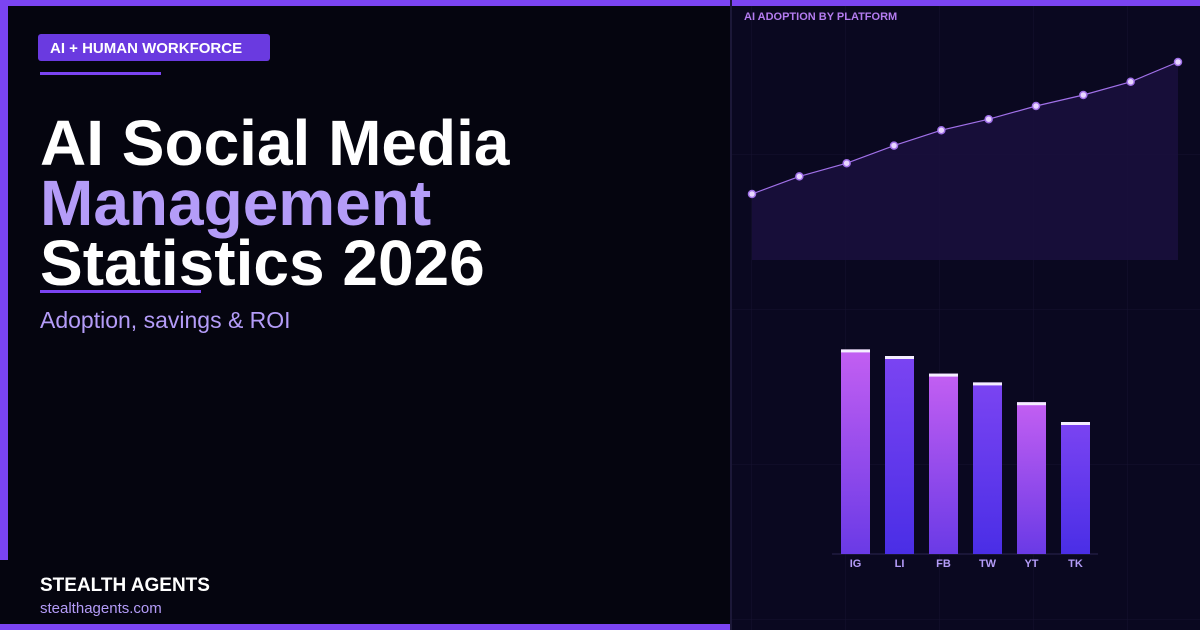 The image size is (1200, 630). What do you see at coordinates (731, 315) in the screenshot?
I see `divider` at bounding box center [731, 315].